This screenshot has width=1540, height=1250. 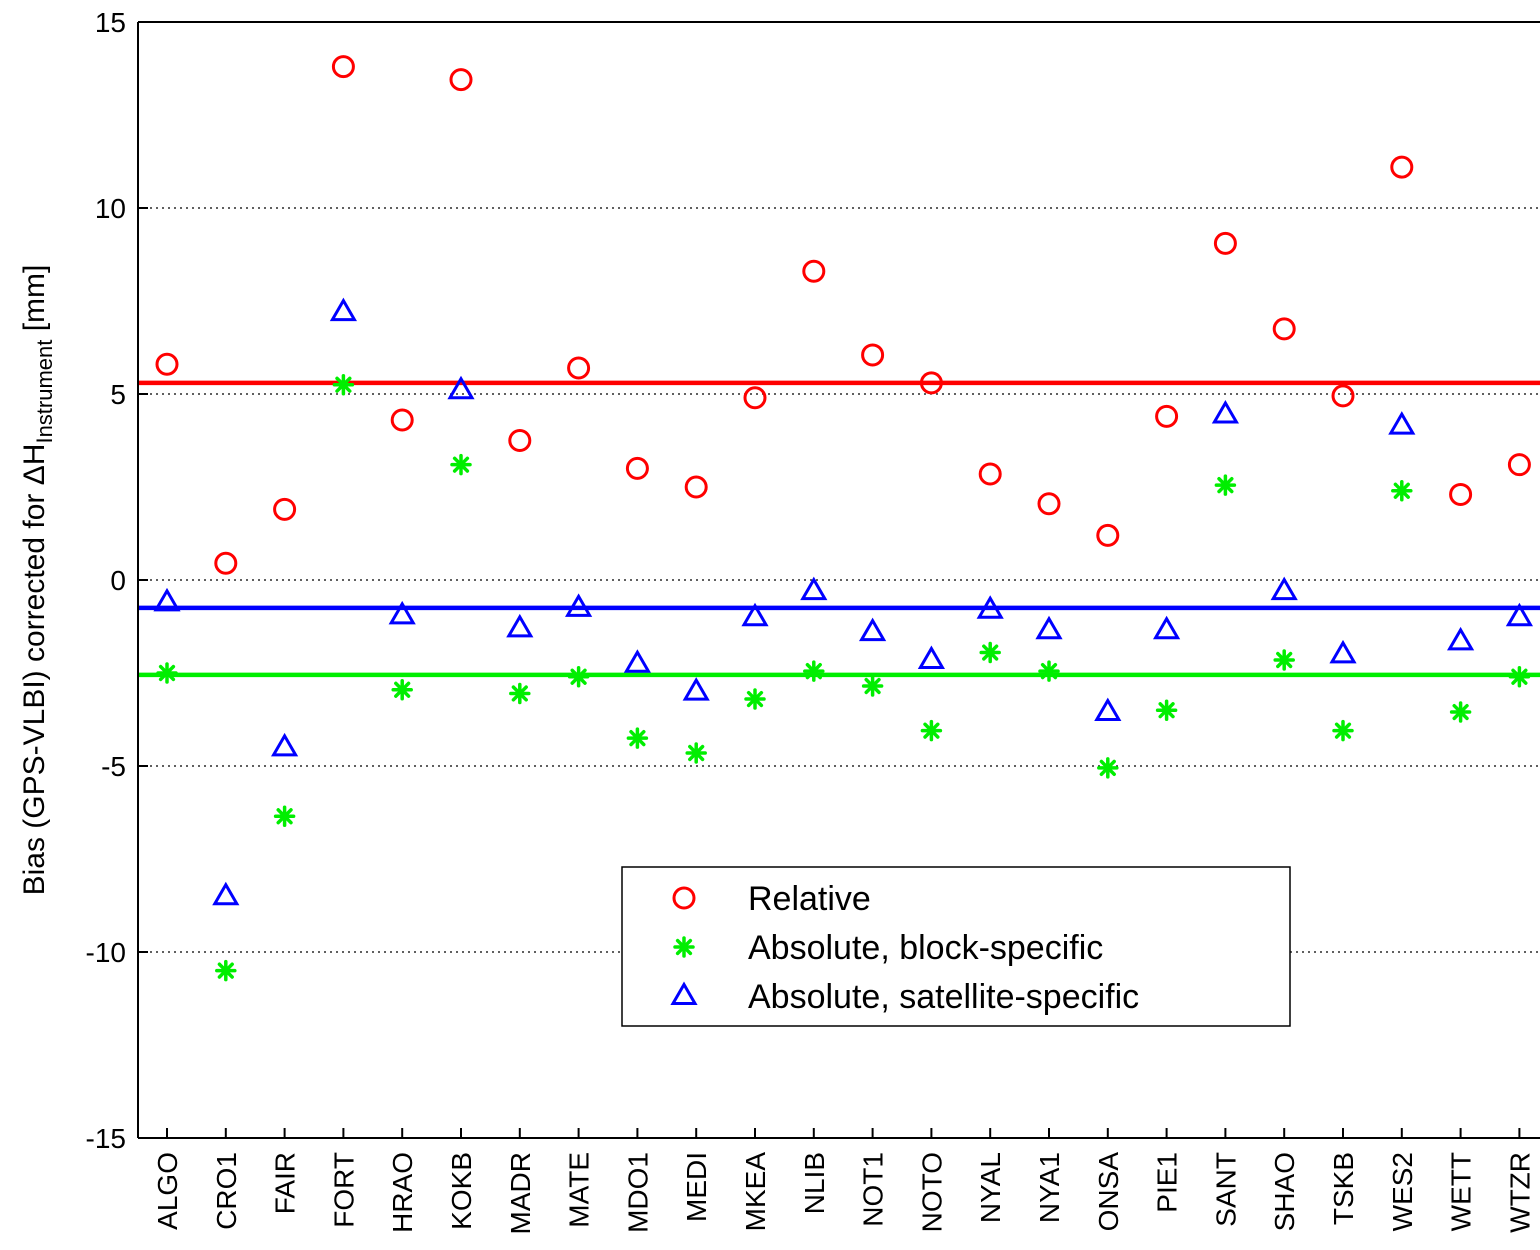 What do you see at coordinates (931, 1192) in the screenshot?
I see `x-tick-label: NOTO` at bounding box center [931, 1192].